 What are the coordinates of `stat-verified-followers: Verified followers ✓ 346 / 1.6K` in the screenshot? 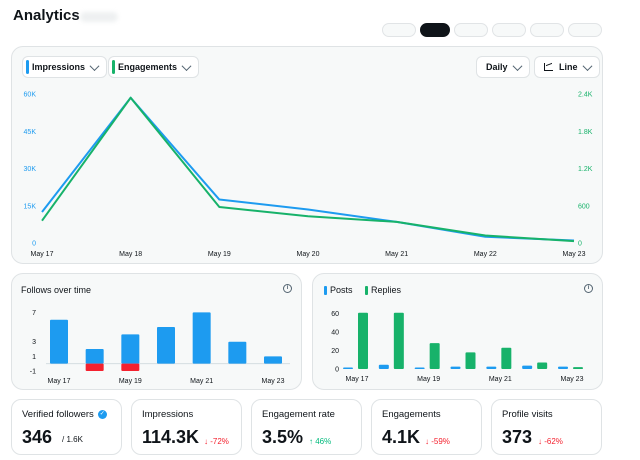 It's located at (66, 427).